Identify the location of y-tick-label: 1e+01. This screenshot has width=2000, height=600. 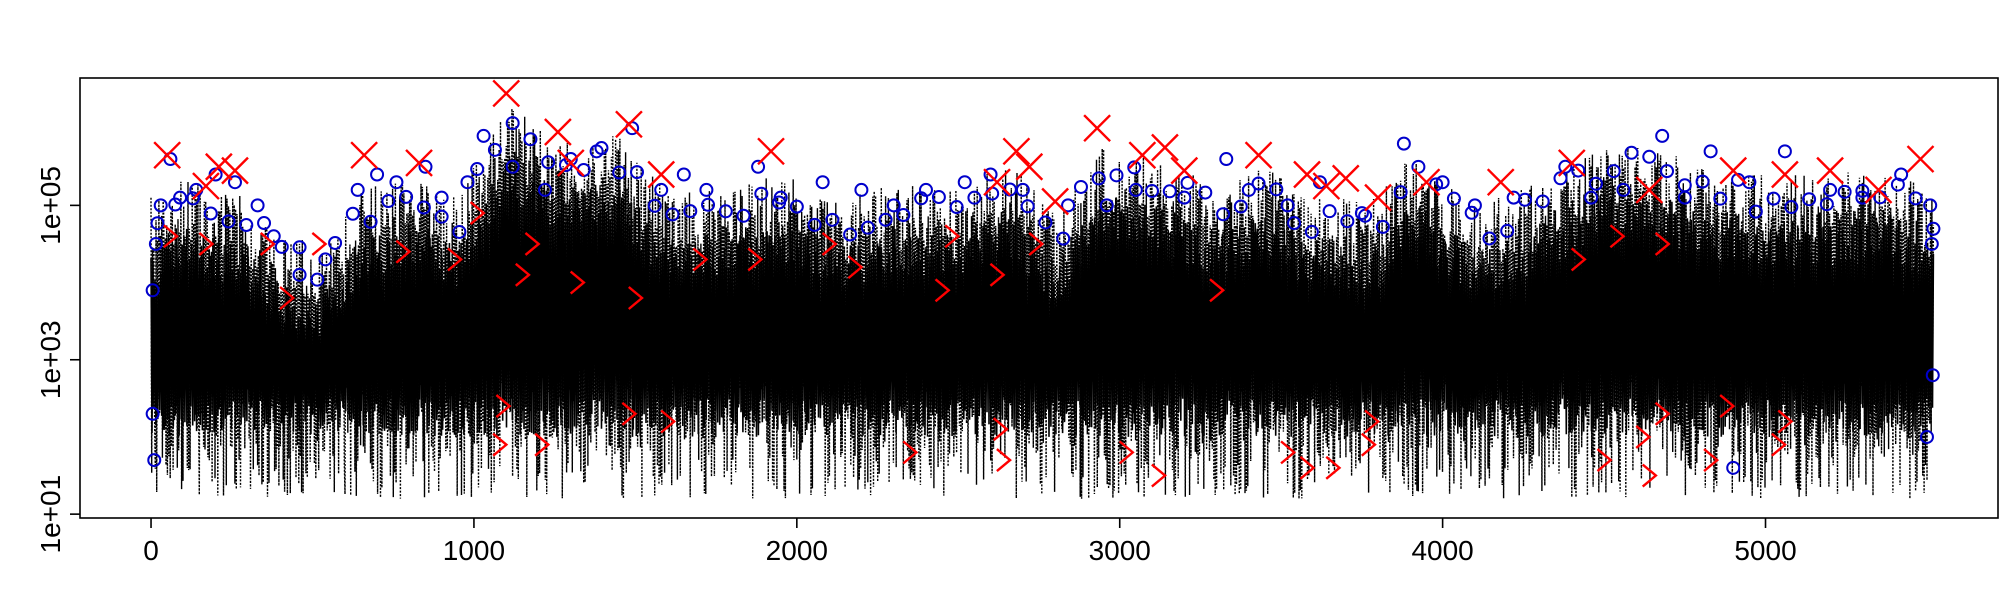
(50, 514).